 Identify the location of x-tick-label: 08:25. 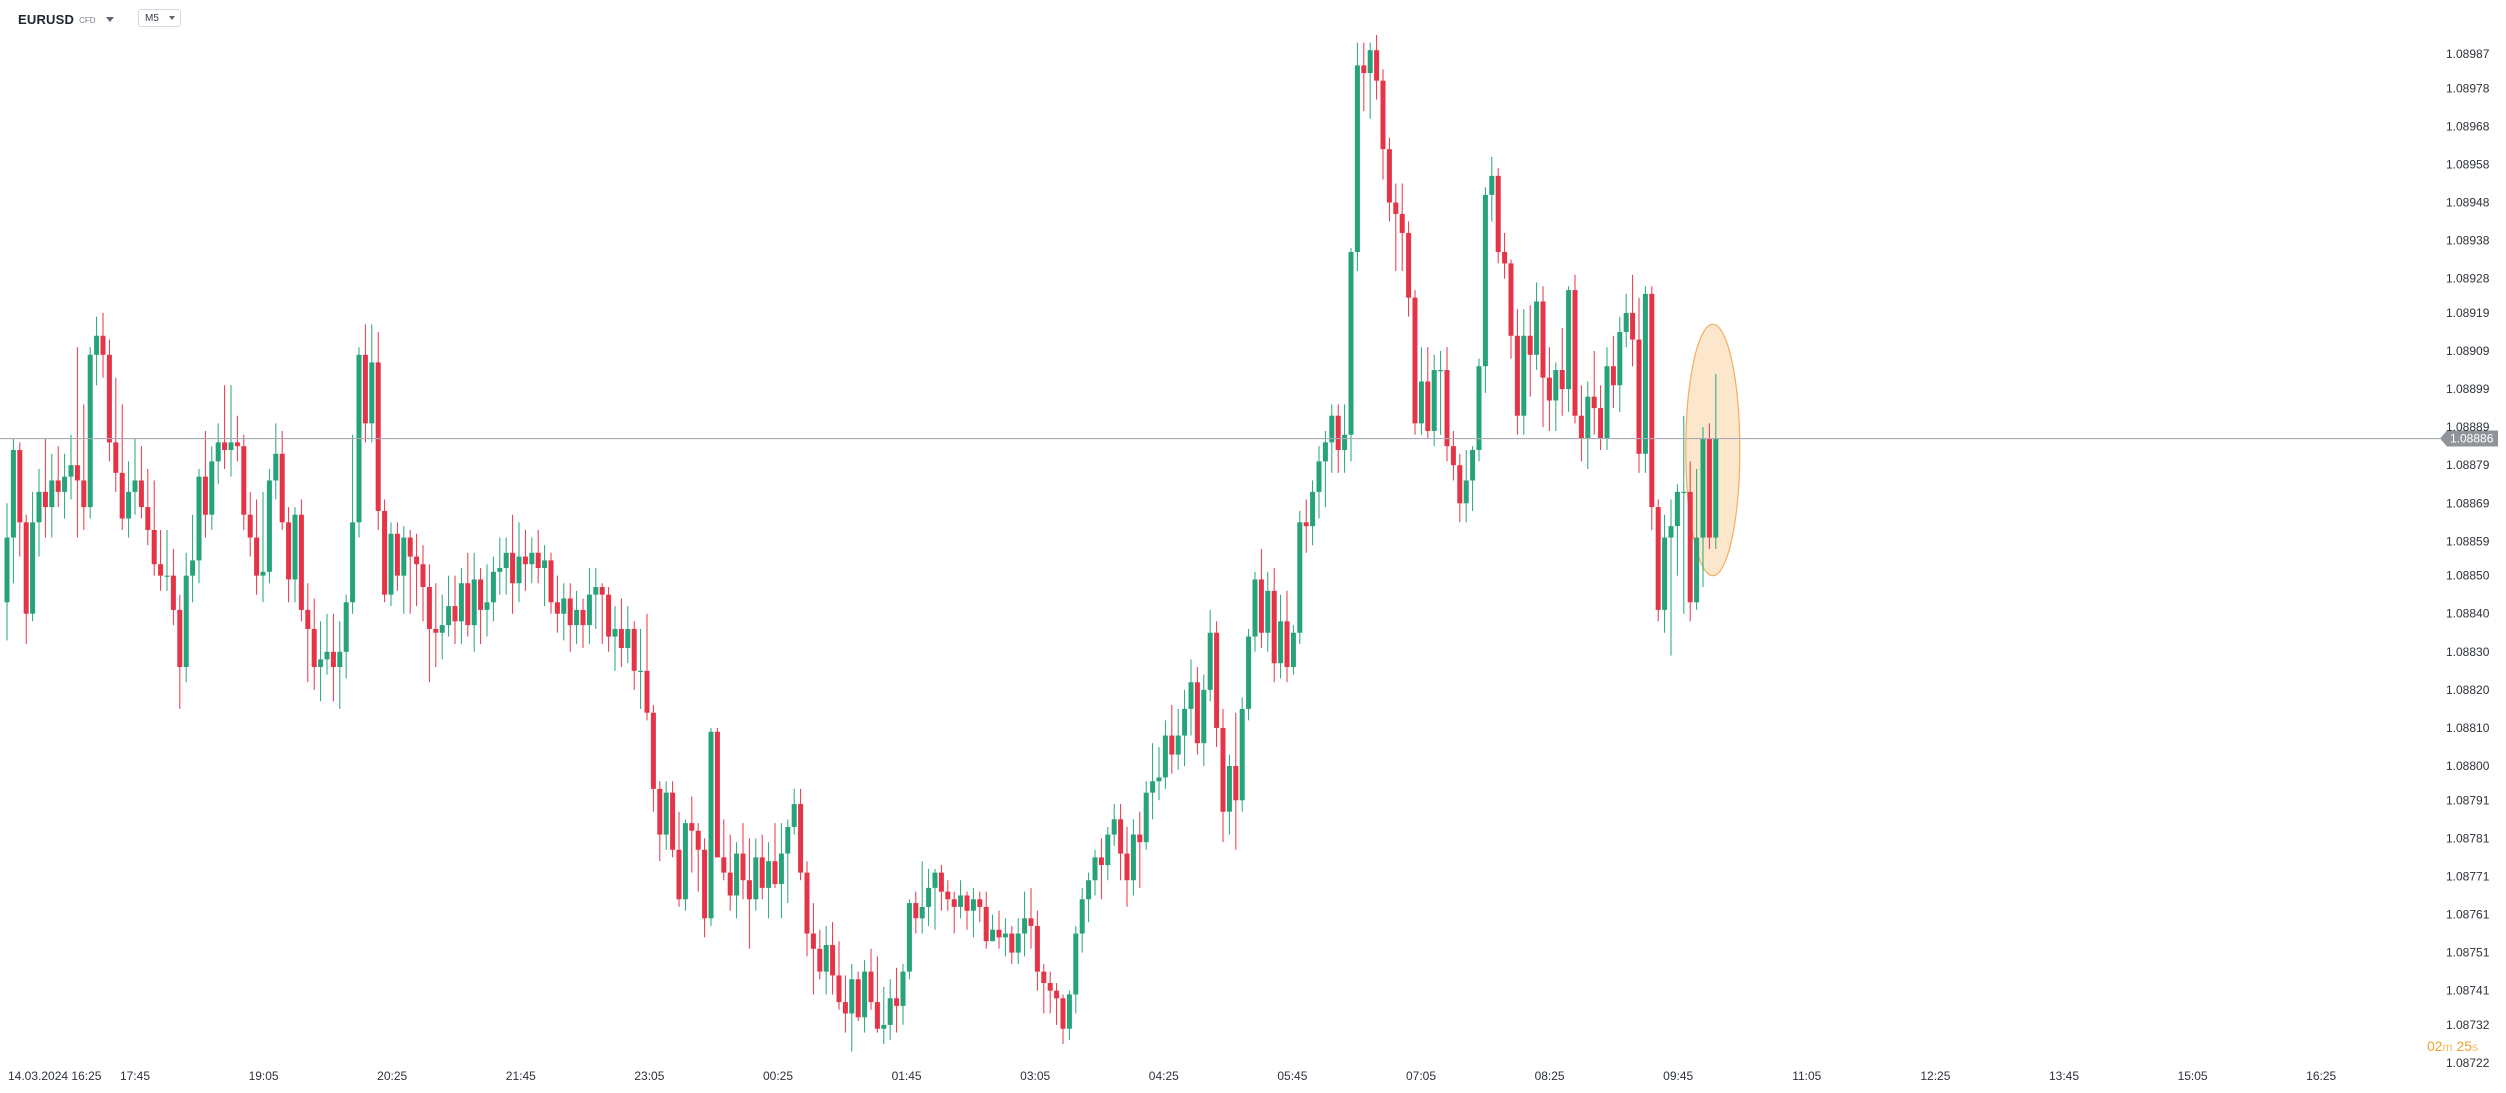
(1550, 1076).